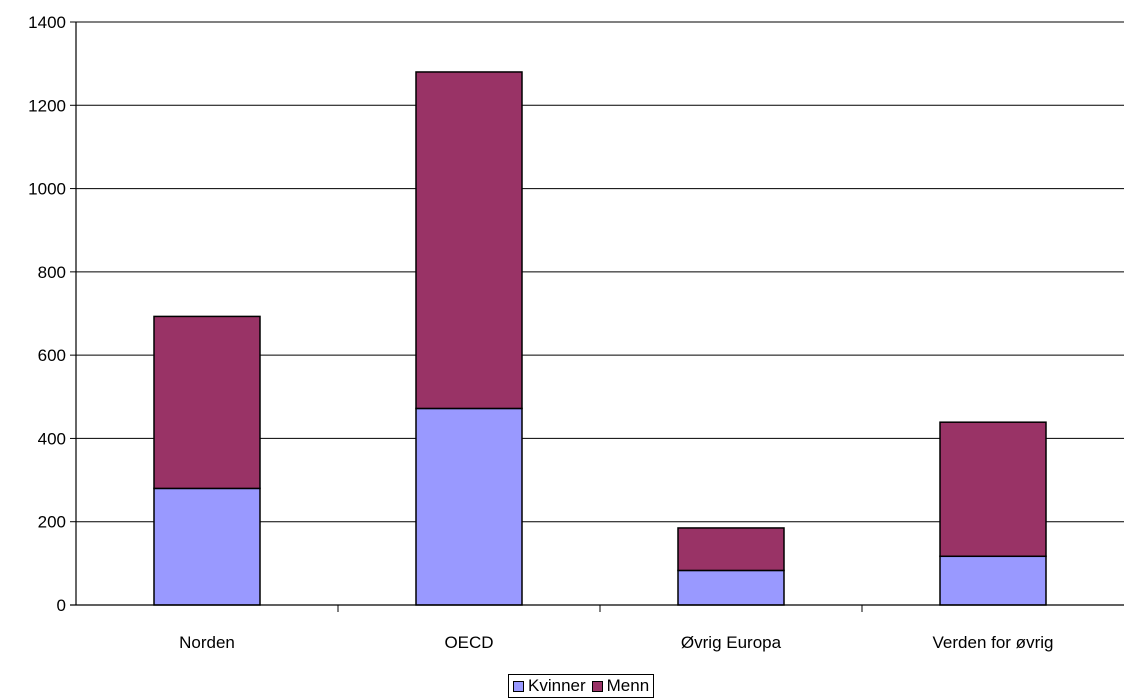 The width and height of the screenshot is (1124, 698). I want to click on x-tick-label: Øvrig Europa, so click(731, 642).